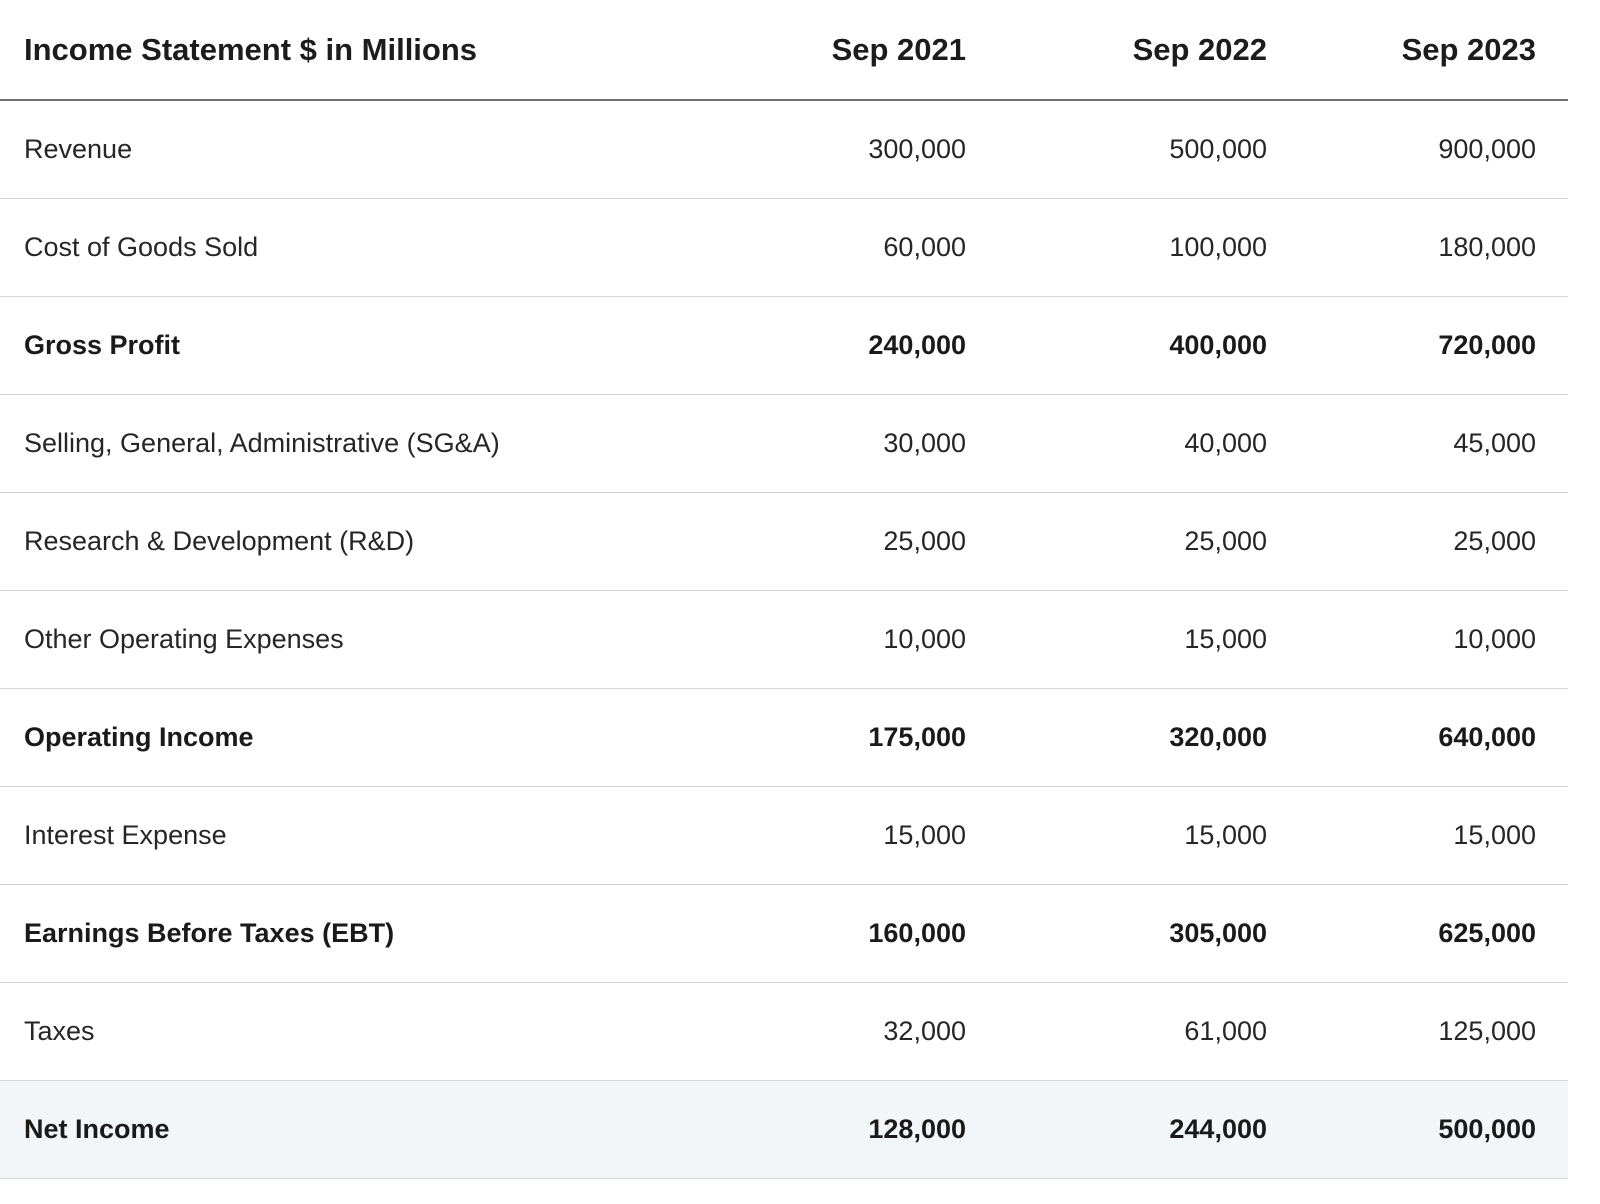 This screenshot has width=1600, height=1204. What do you see at coordinates (1417, 933) in the screenshot?
I see `cell-value: 625,000` at bounding box center [1417, 933].